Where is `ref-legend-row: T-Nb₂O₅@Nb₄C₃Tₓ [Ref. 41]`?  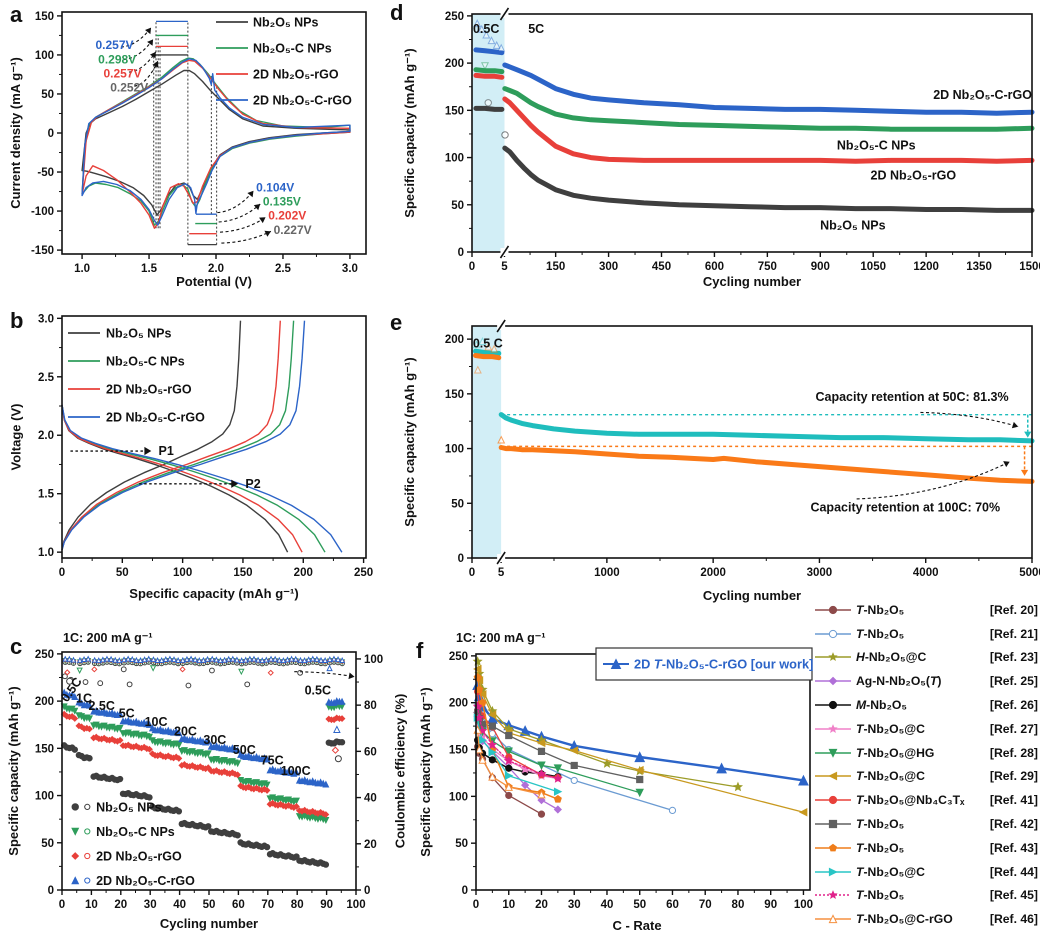 ref-legend-row: T-Nb₂O₅@Nb₄C₃Tₓ [Ref. 41] is located at coordinates (926, 800).